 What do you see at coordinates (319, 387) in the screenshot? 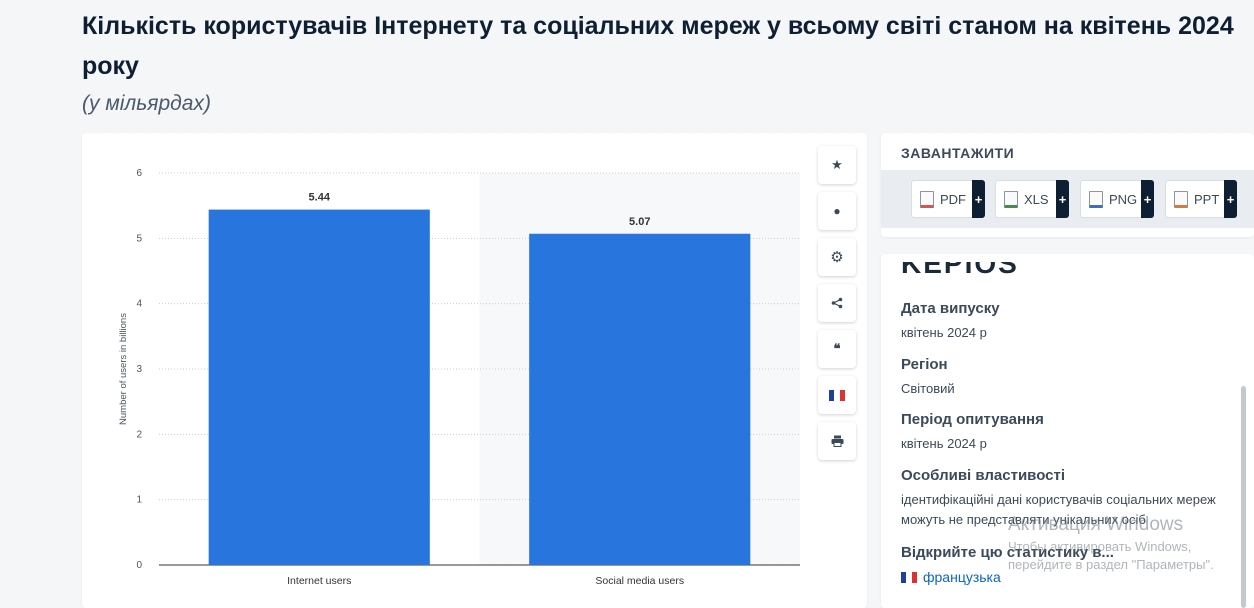
I see `bar-internet-users` at bounding box center [319, 387].